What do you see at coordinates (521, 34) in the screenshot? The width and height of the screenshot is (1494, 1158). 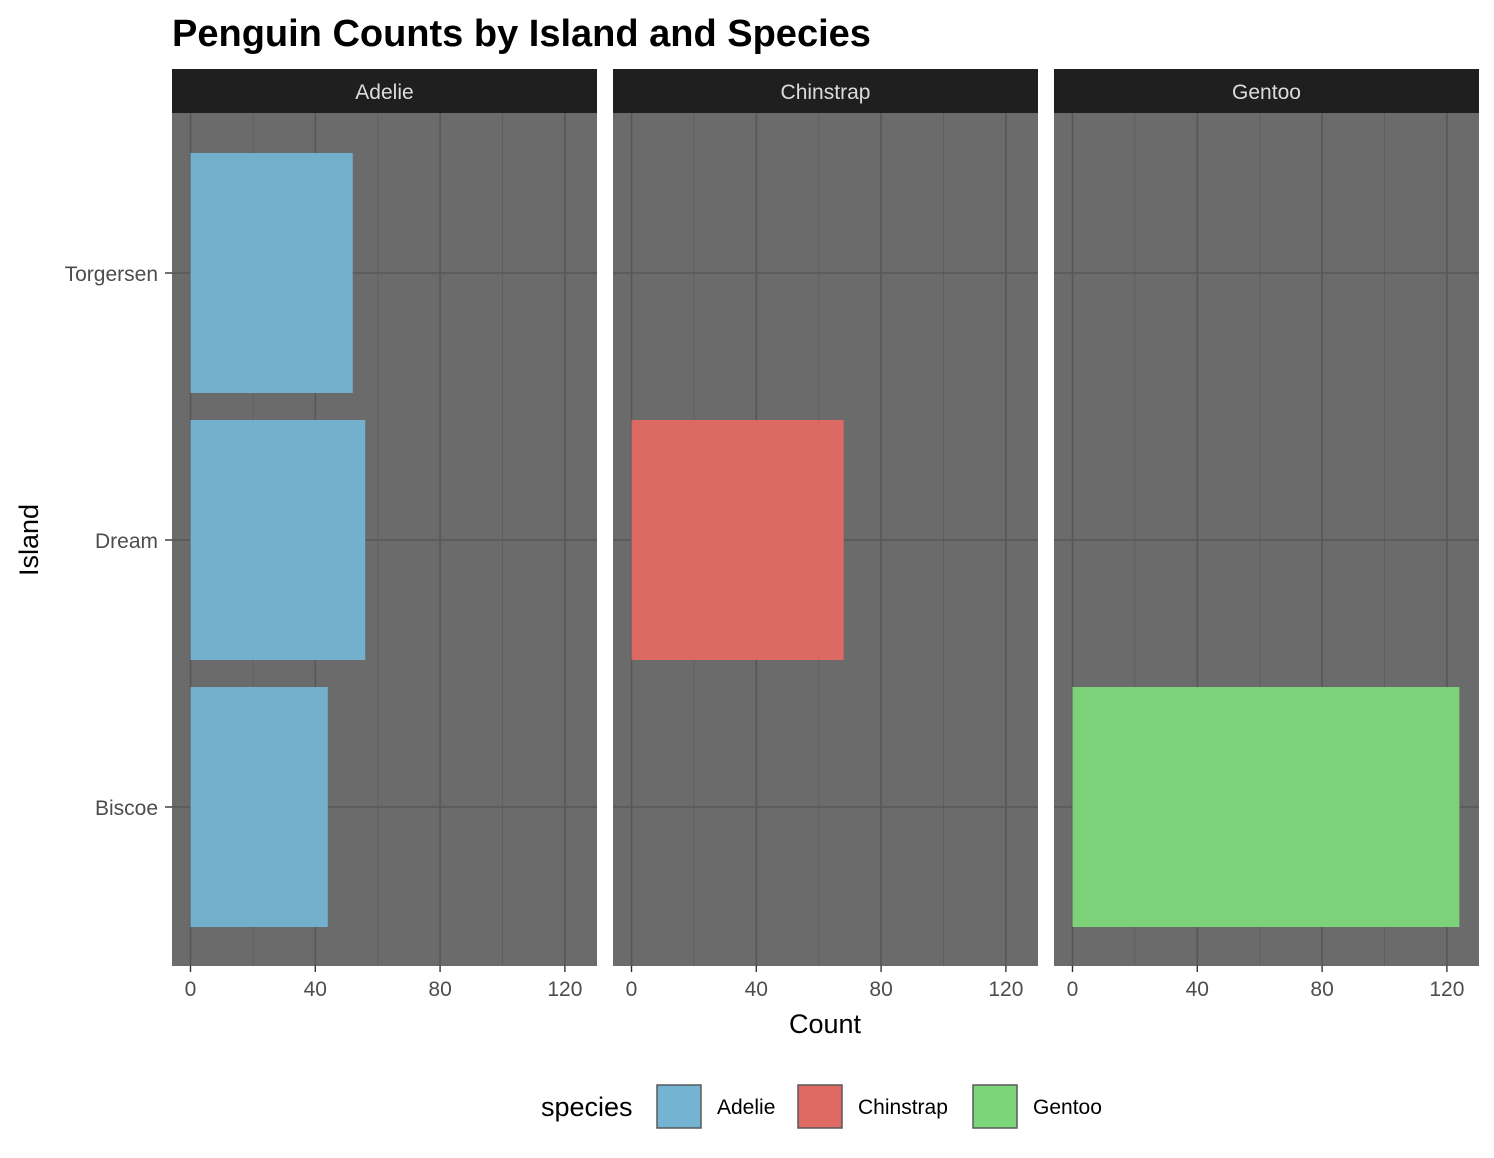 I see `chart-title: Penguin Counts by Island and Species` at bounding box center [521, 34].